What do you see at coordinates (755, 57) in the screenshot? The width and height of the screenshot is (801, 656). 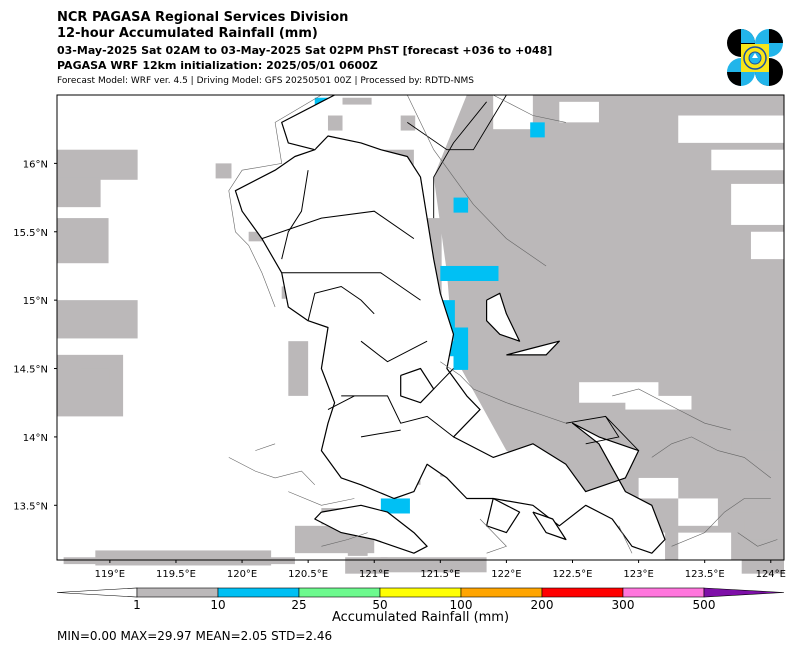 I see `pagasa-logo-icon` at bounding box center [755, 57].